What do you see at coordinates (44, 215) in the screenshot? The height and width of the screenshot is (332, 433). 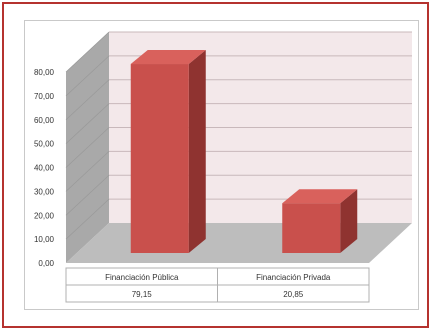 I see `y-tick-label: 20,00` at bounding box center [44, 215].